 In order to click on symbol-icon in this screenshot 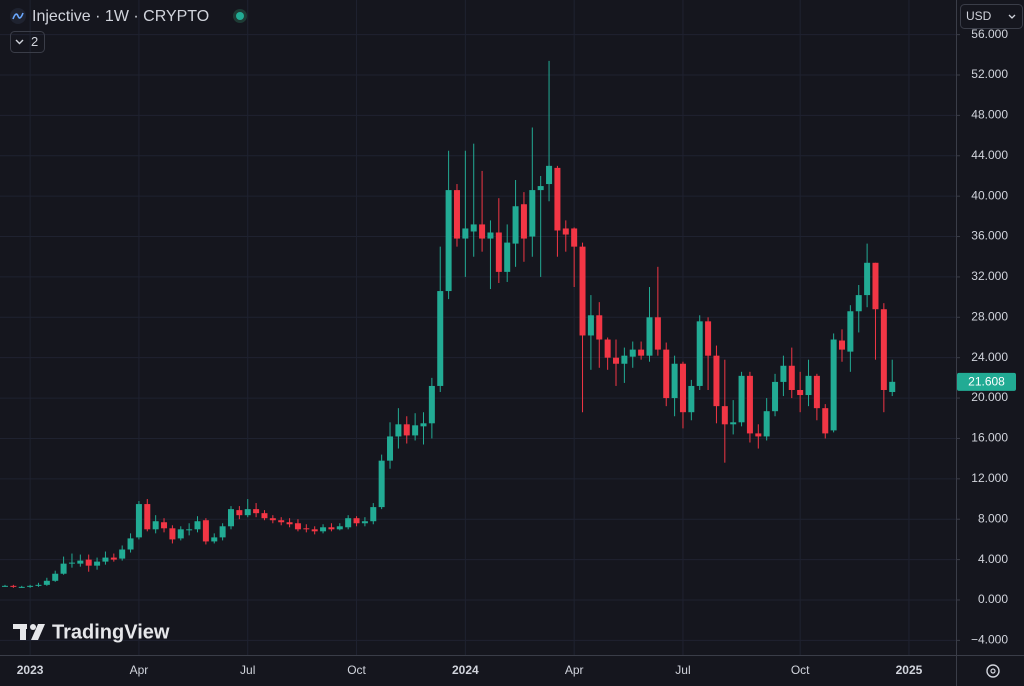, I will do `click(18, 16)`.